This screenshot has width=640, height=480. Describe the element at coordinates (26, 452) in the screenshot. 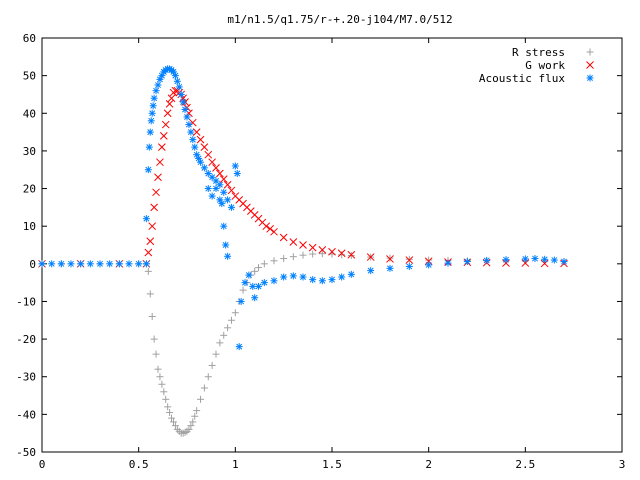

I see `y-tick-label: -50` at that location.